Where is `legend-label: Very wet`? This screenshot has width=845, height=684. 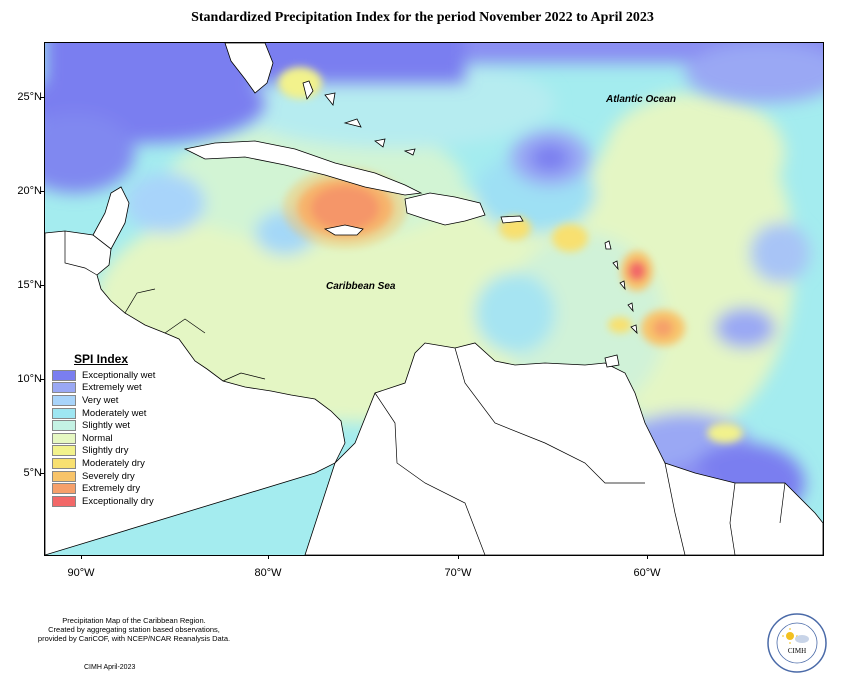
legend-label: Very wet is located at coordinates (100, 400).